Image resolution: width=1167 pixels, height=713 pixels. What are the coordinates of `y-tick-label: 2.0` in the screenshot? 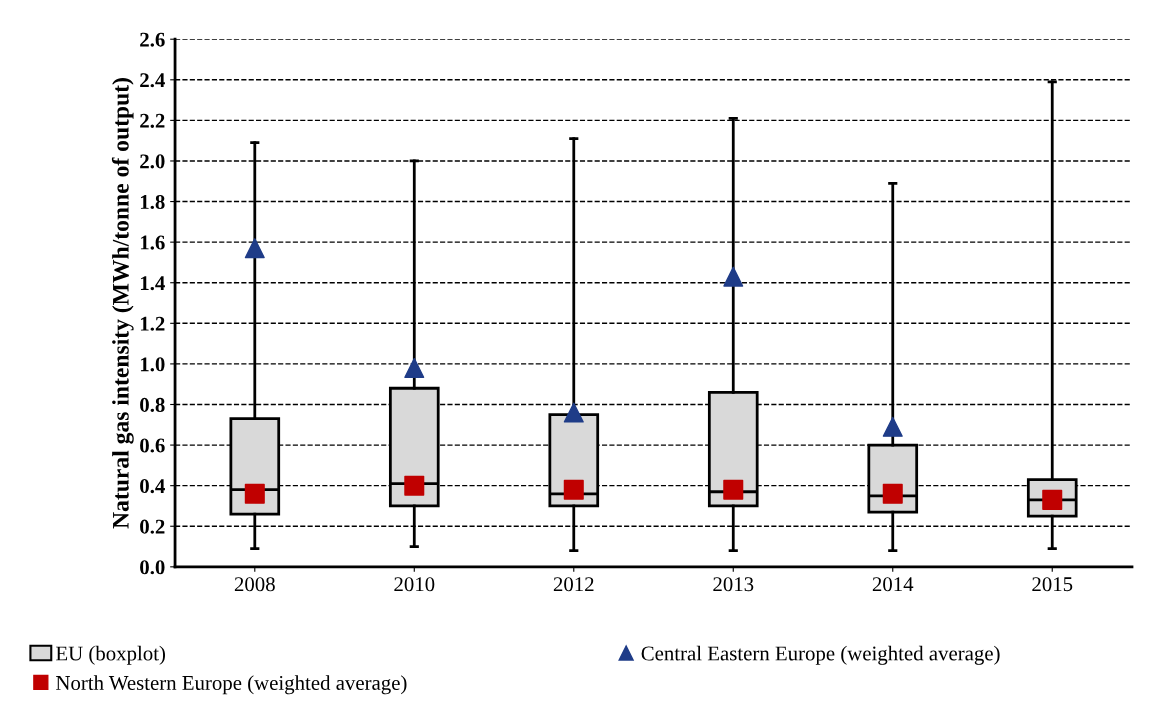 It's located at (152, 161).